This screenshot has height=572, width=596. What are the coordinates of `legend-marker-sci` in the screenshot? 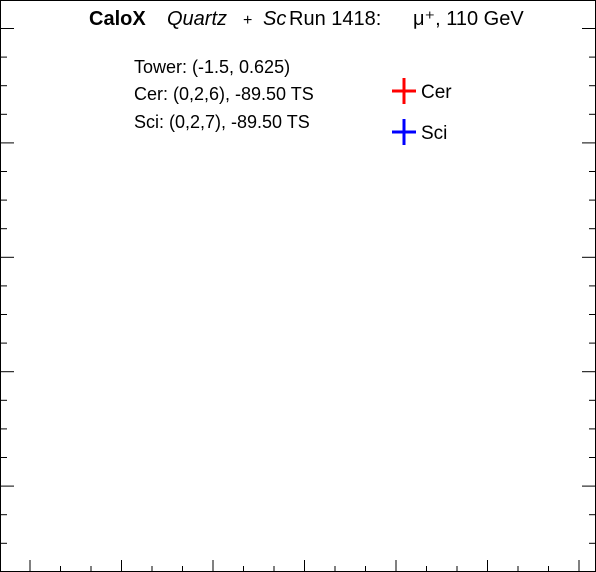 It's located at (404, 132).